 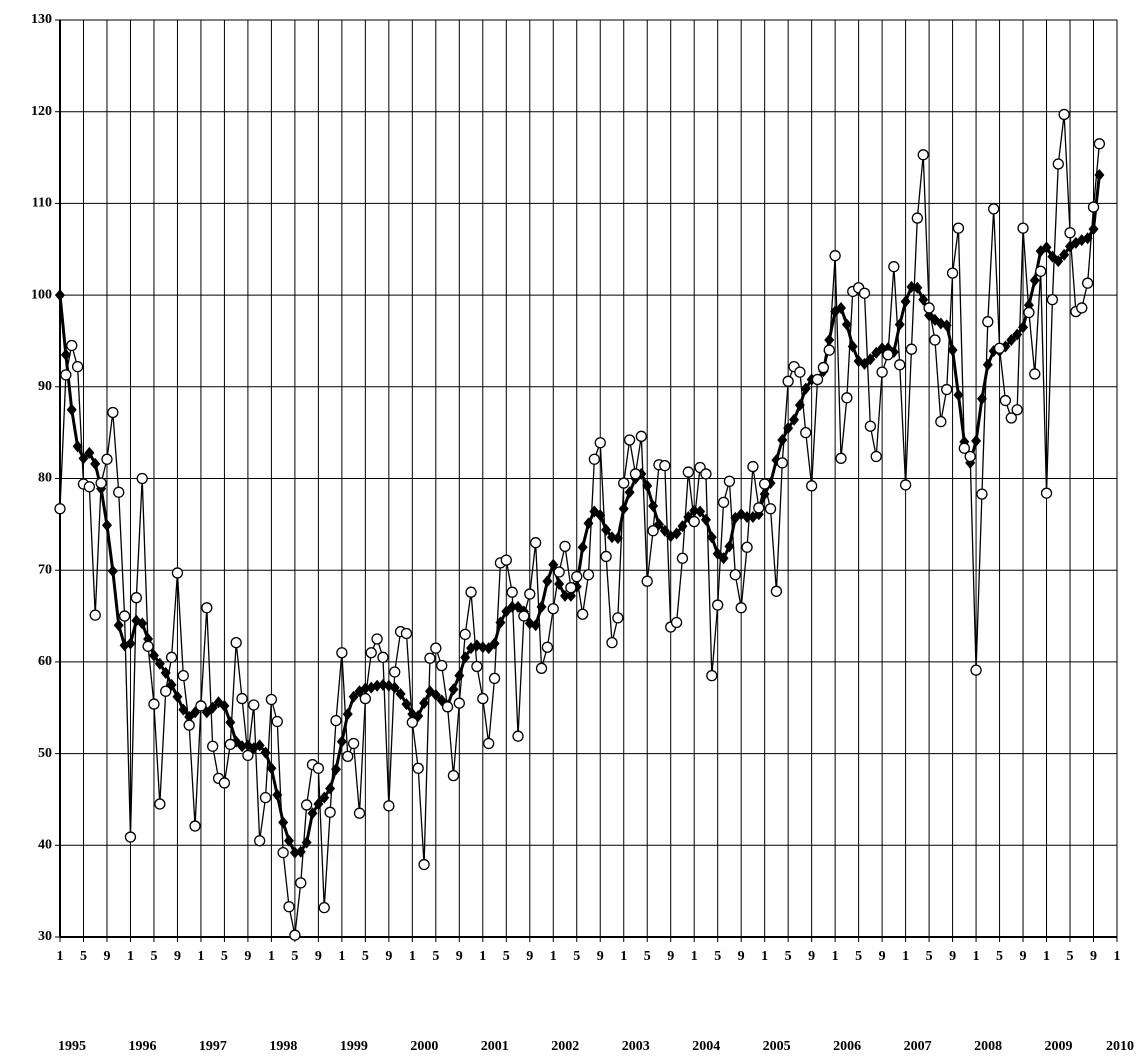 I want to click on y-tick-label: 130, so click(x=41, y=19).